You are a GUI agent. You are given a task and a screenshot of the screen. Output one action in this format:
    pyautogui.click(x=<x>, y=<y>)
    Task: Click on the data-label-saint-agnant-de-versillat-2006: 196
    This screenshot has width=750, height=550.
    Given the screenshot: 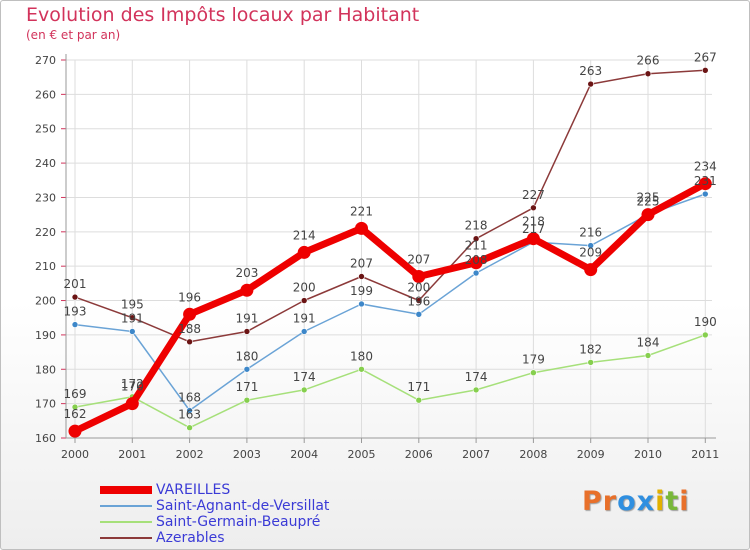 What is the action you would take?
    pyautogui.click(x=418, y=301)
    